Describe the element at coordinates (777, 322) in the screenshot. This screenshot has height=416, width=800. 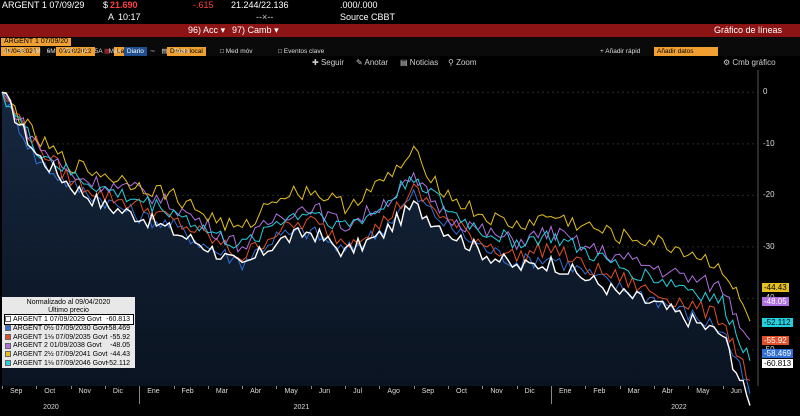
I see `last-value-label: -52.112` at that location.